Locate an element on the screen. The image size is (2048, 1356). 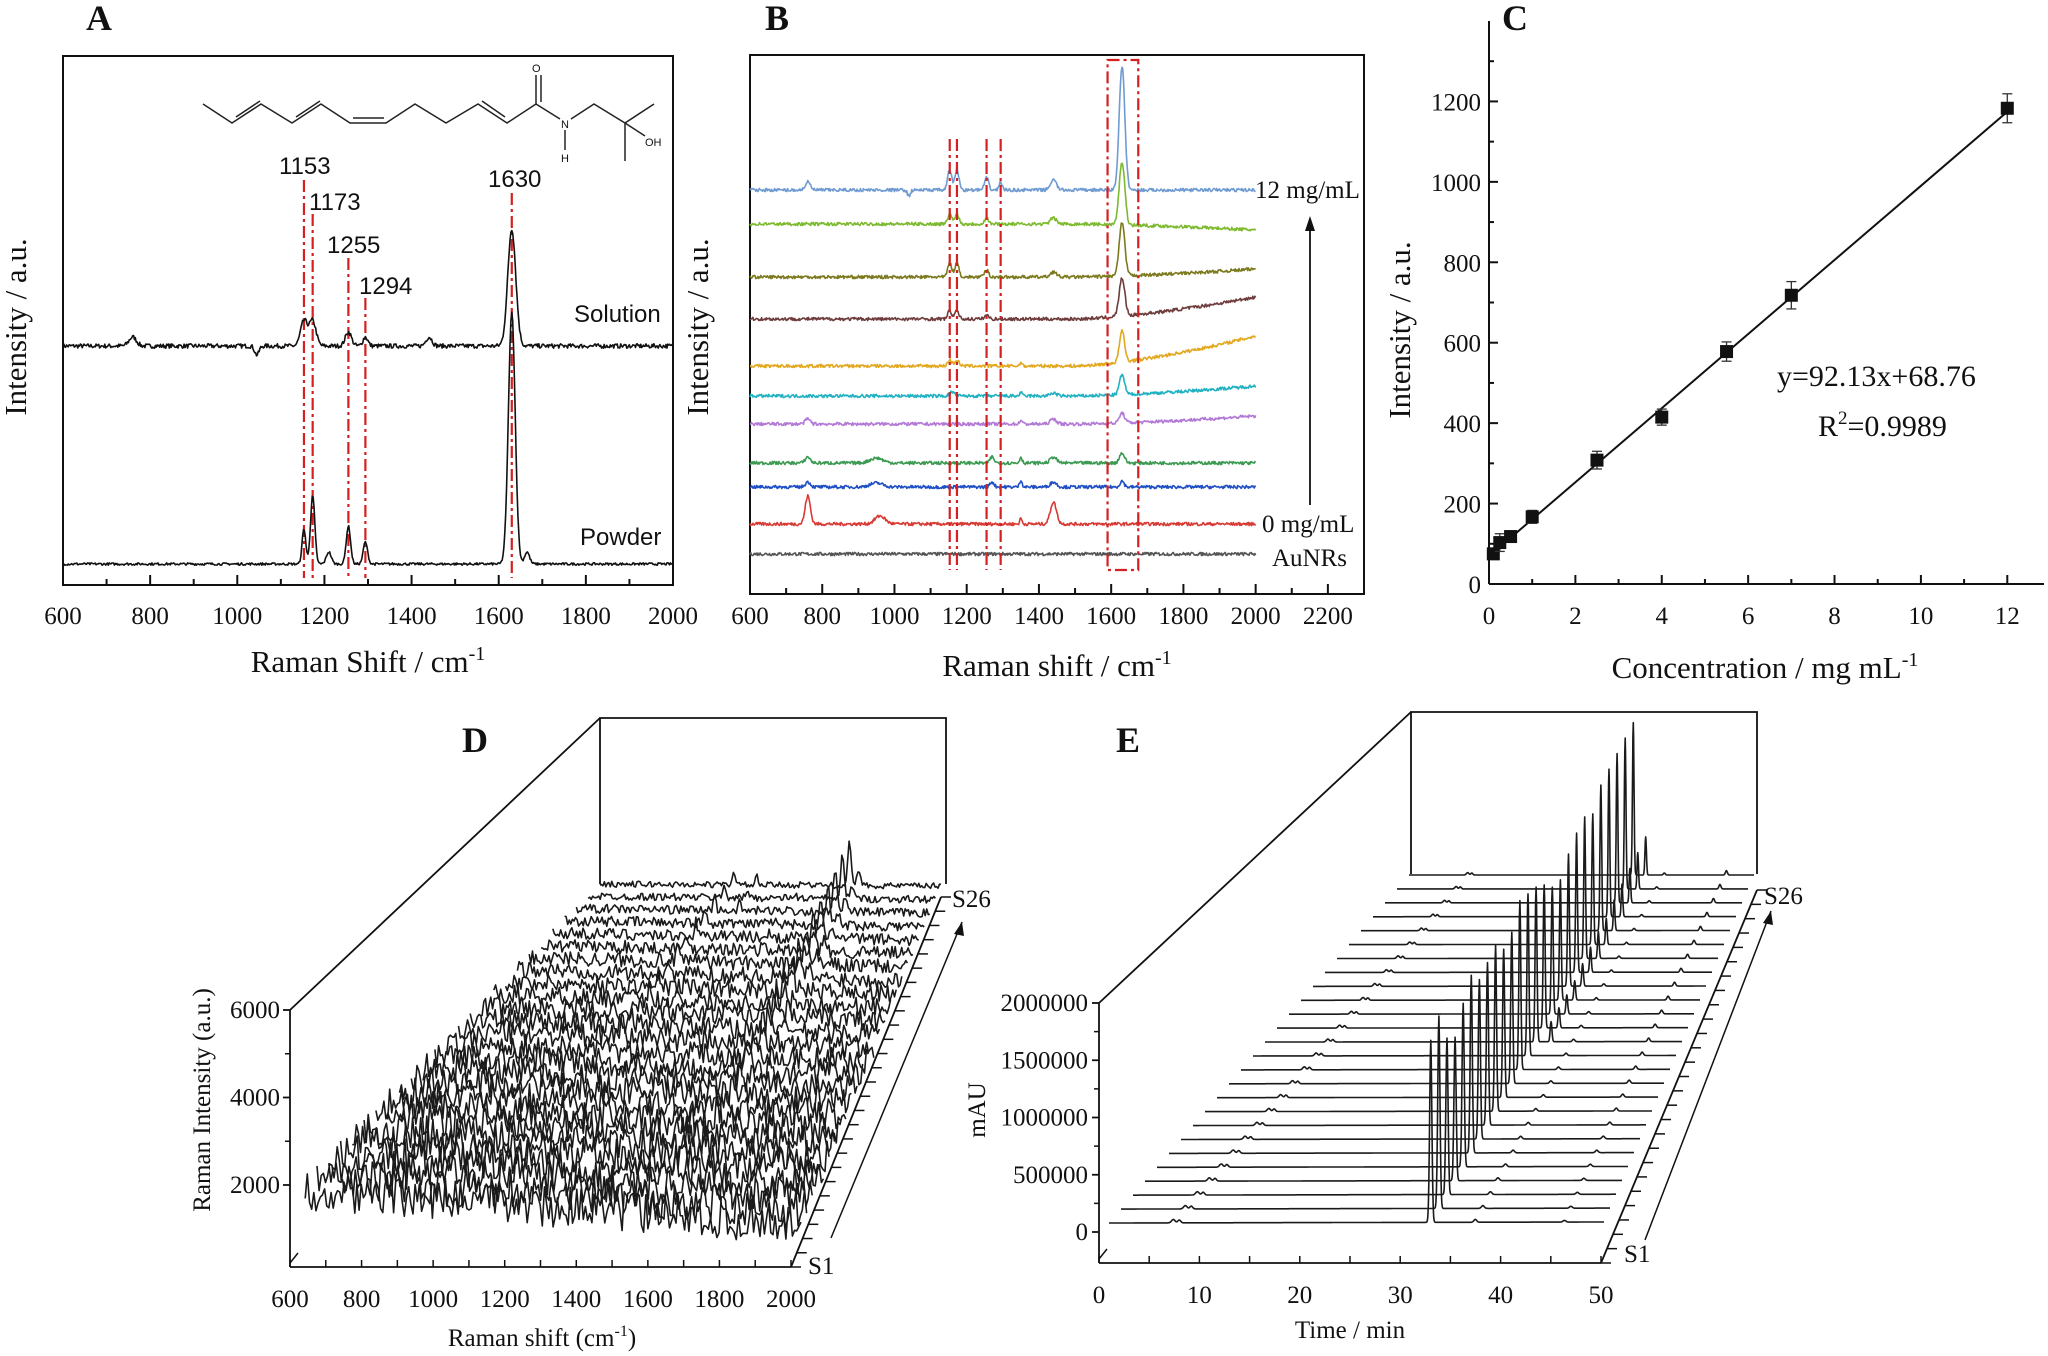
depth-arrow is located at coordinates (896, 1080).